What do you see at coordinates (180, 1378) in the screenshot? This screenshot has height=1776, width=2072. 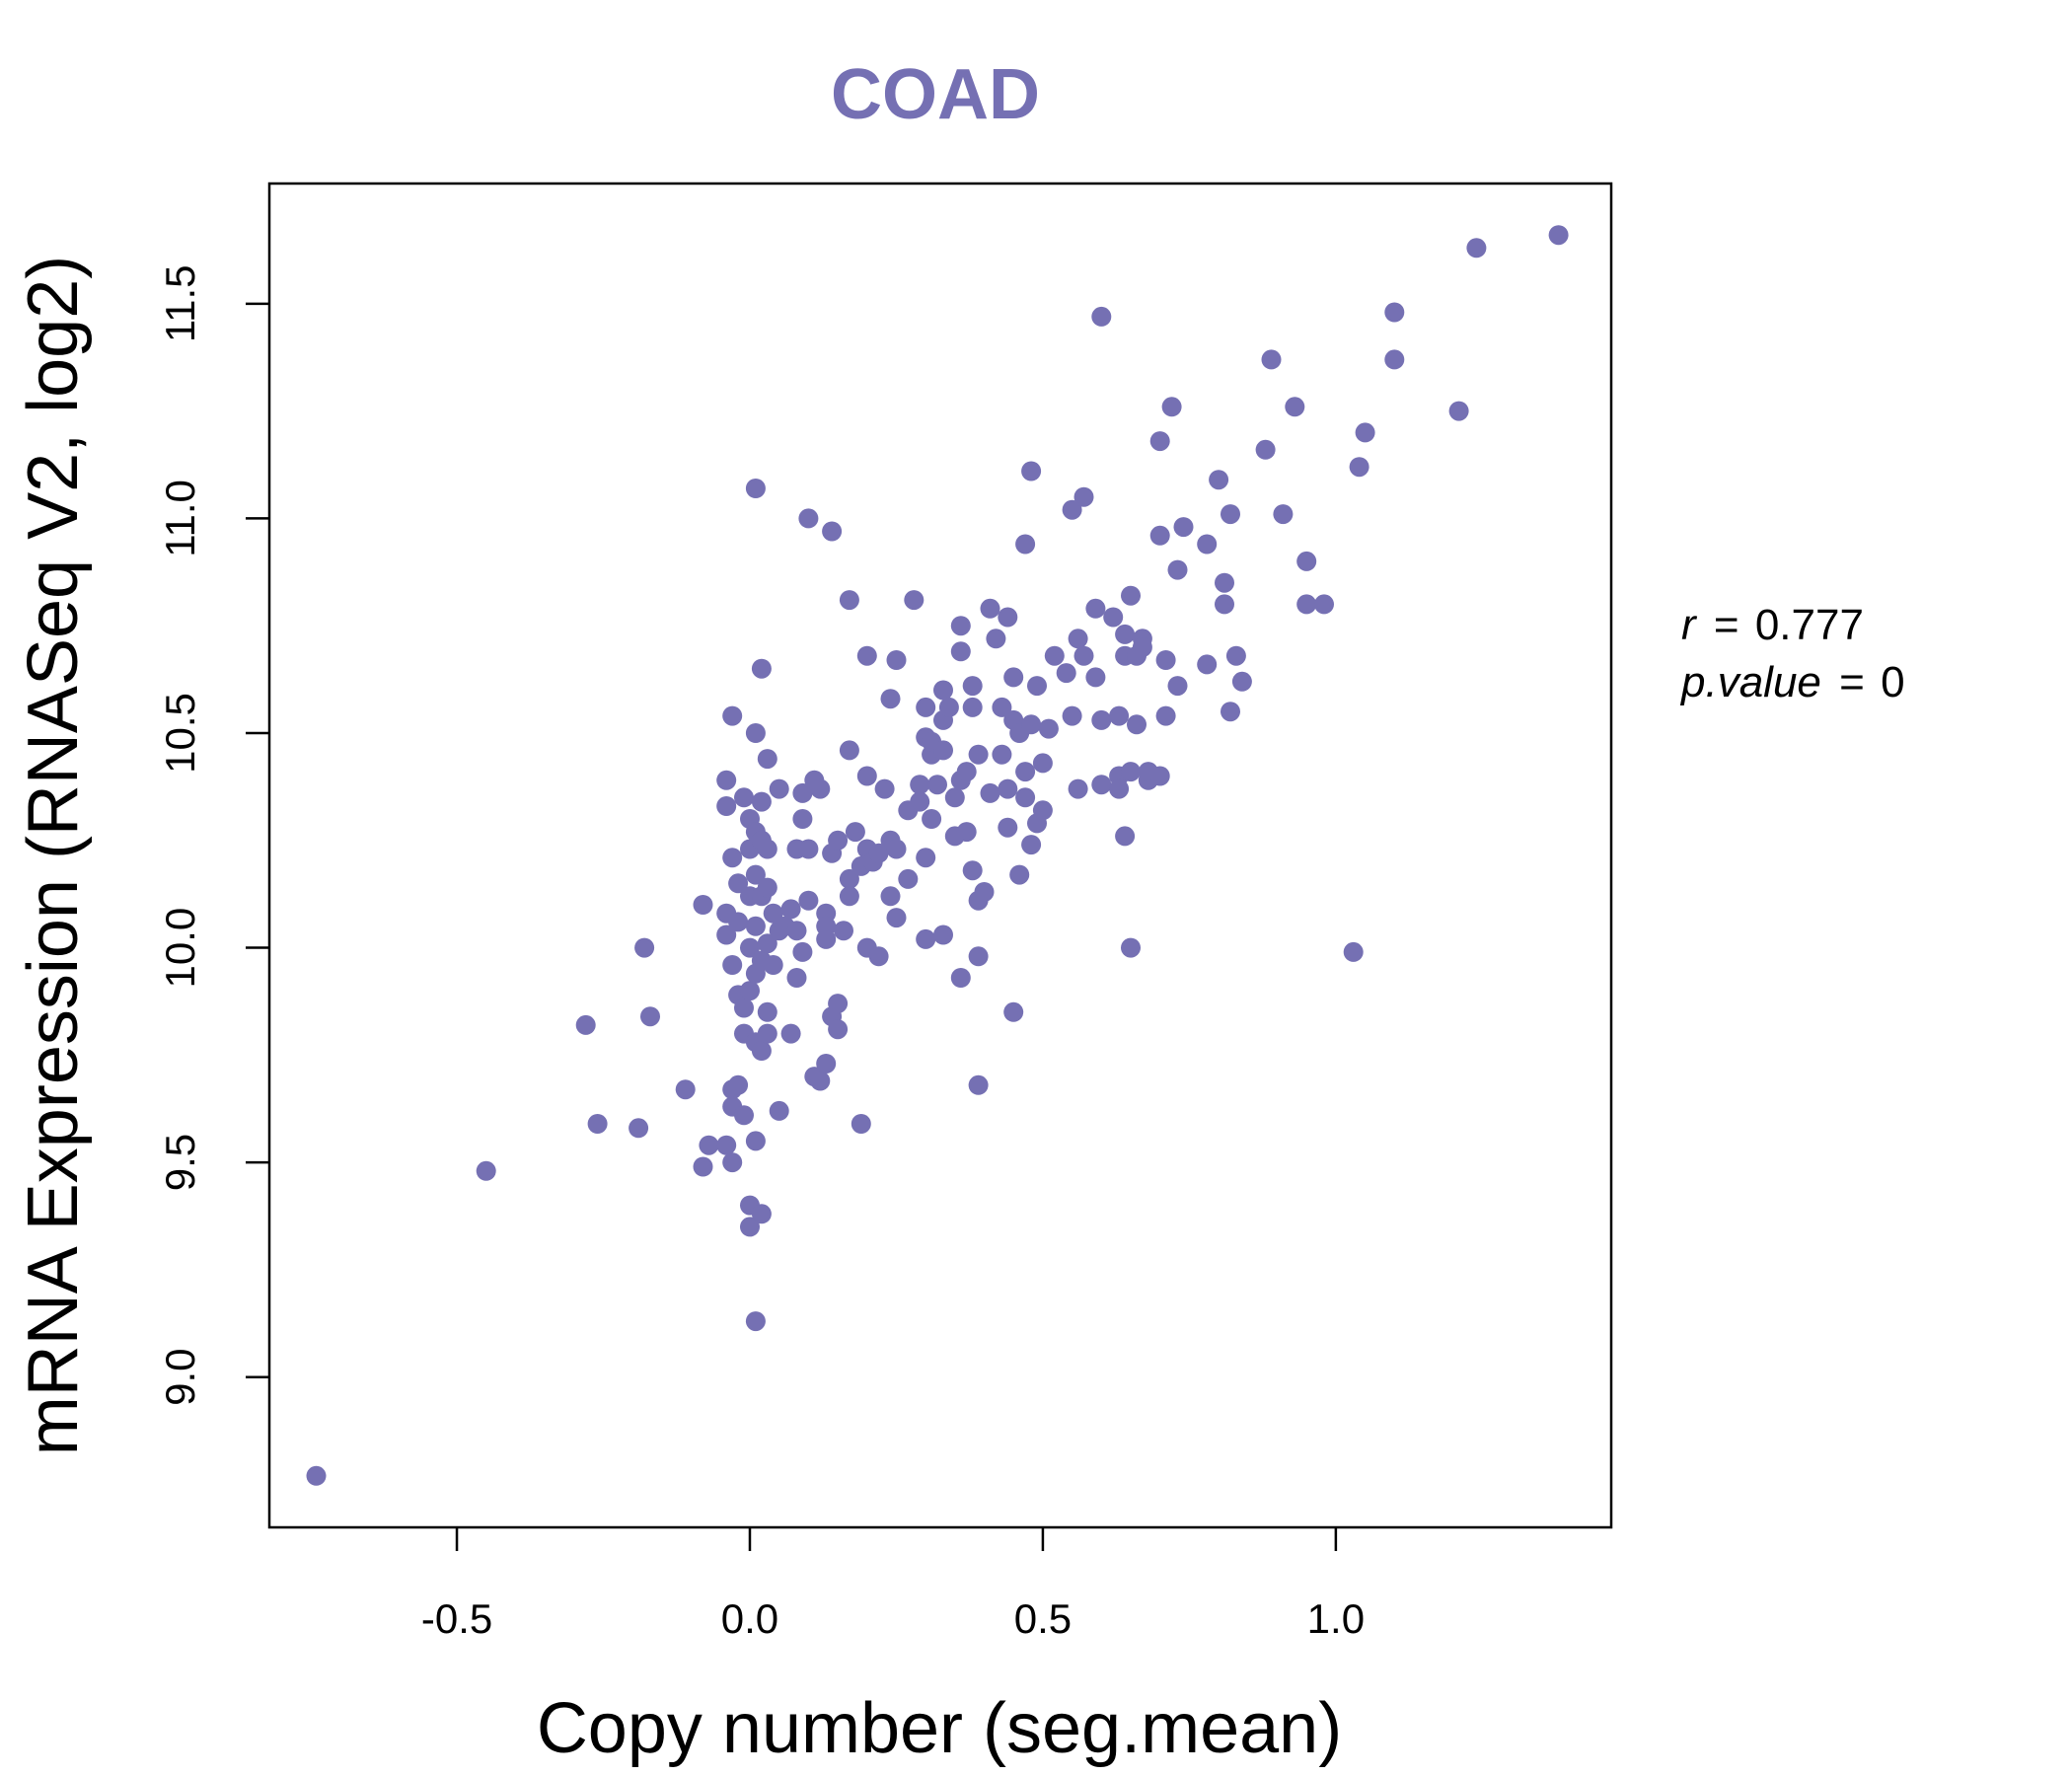 I see `y-tick-label: 9.0` at bounding box center [180, 1378].